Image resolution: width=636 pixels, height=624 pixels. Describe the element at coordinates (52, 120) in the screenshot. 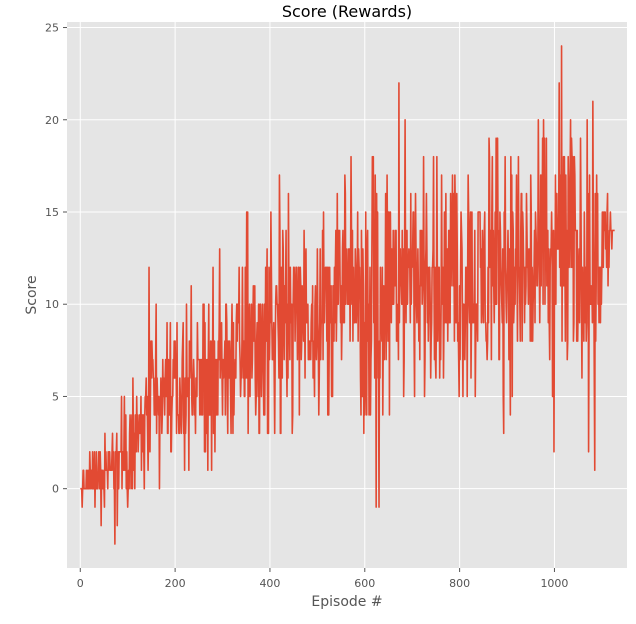

I see `y-tick-label: 20` at that location.